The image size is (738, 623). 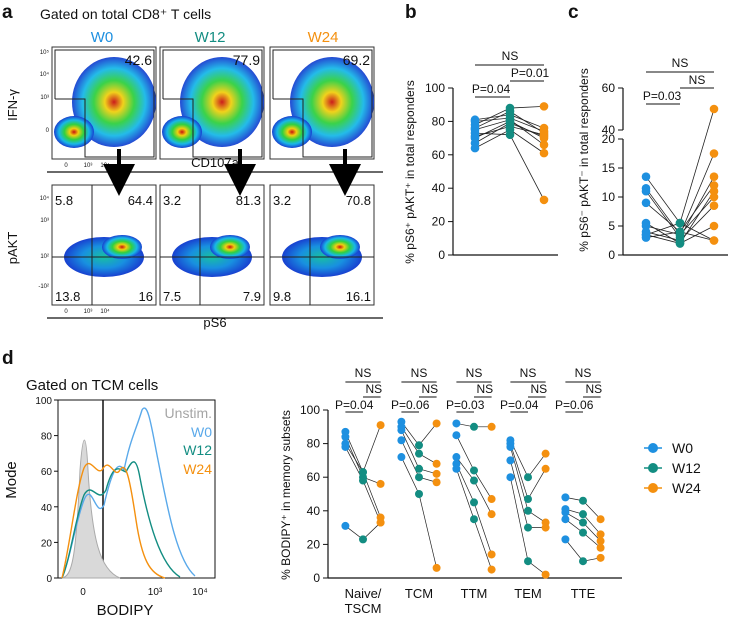 What do you see at coordinates (429, 389) in the screenshot?
I see `annotation-ns2-1: NS` at bounding box center [429, 389].